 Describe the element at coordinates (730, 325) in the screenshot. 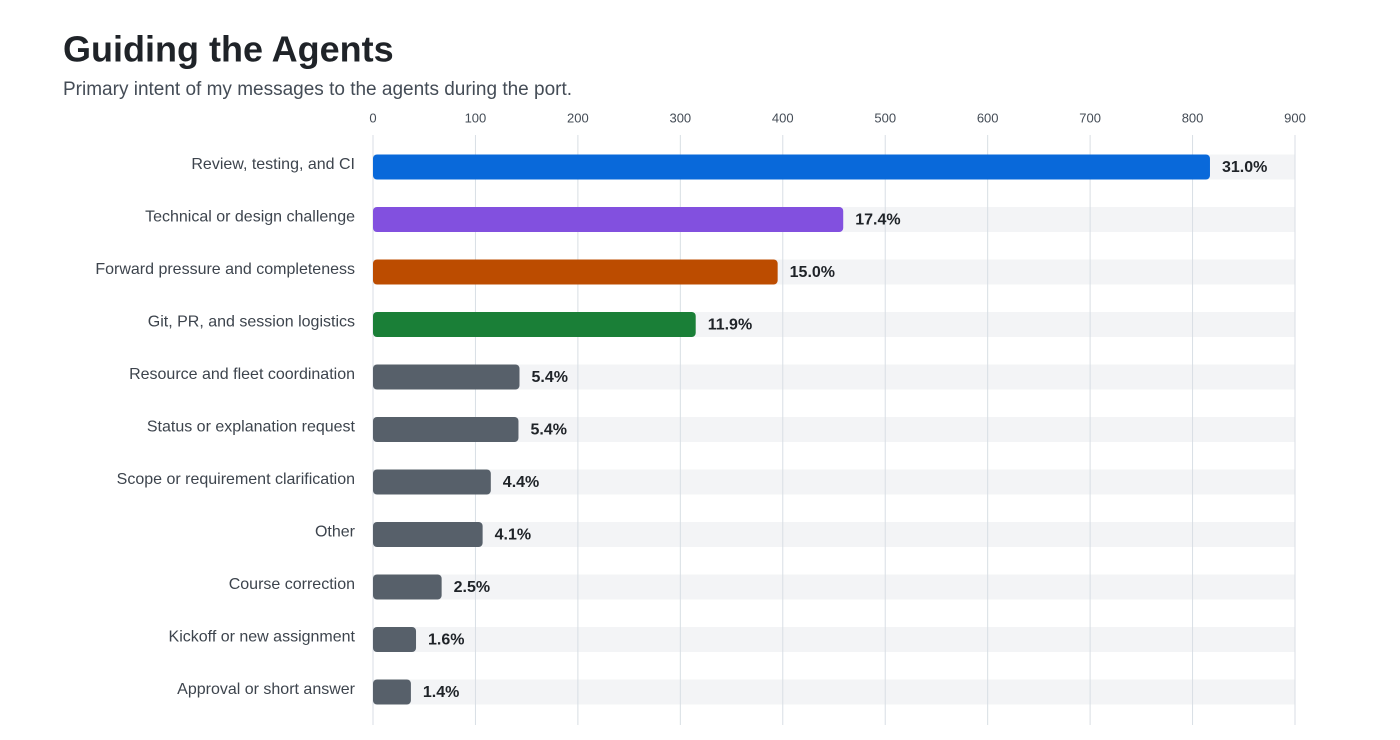

I see `value-label: 11.9%` at that location.